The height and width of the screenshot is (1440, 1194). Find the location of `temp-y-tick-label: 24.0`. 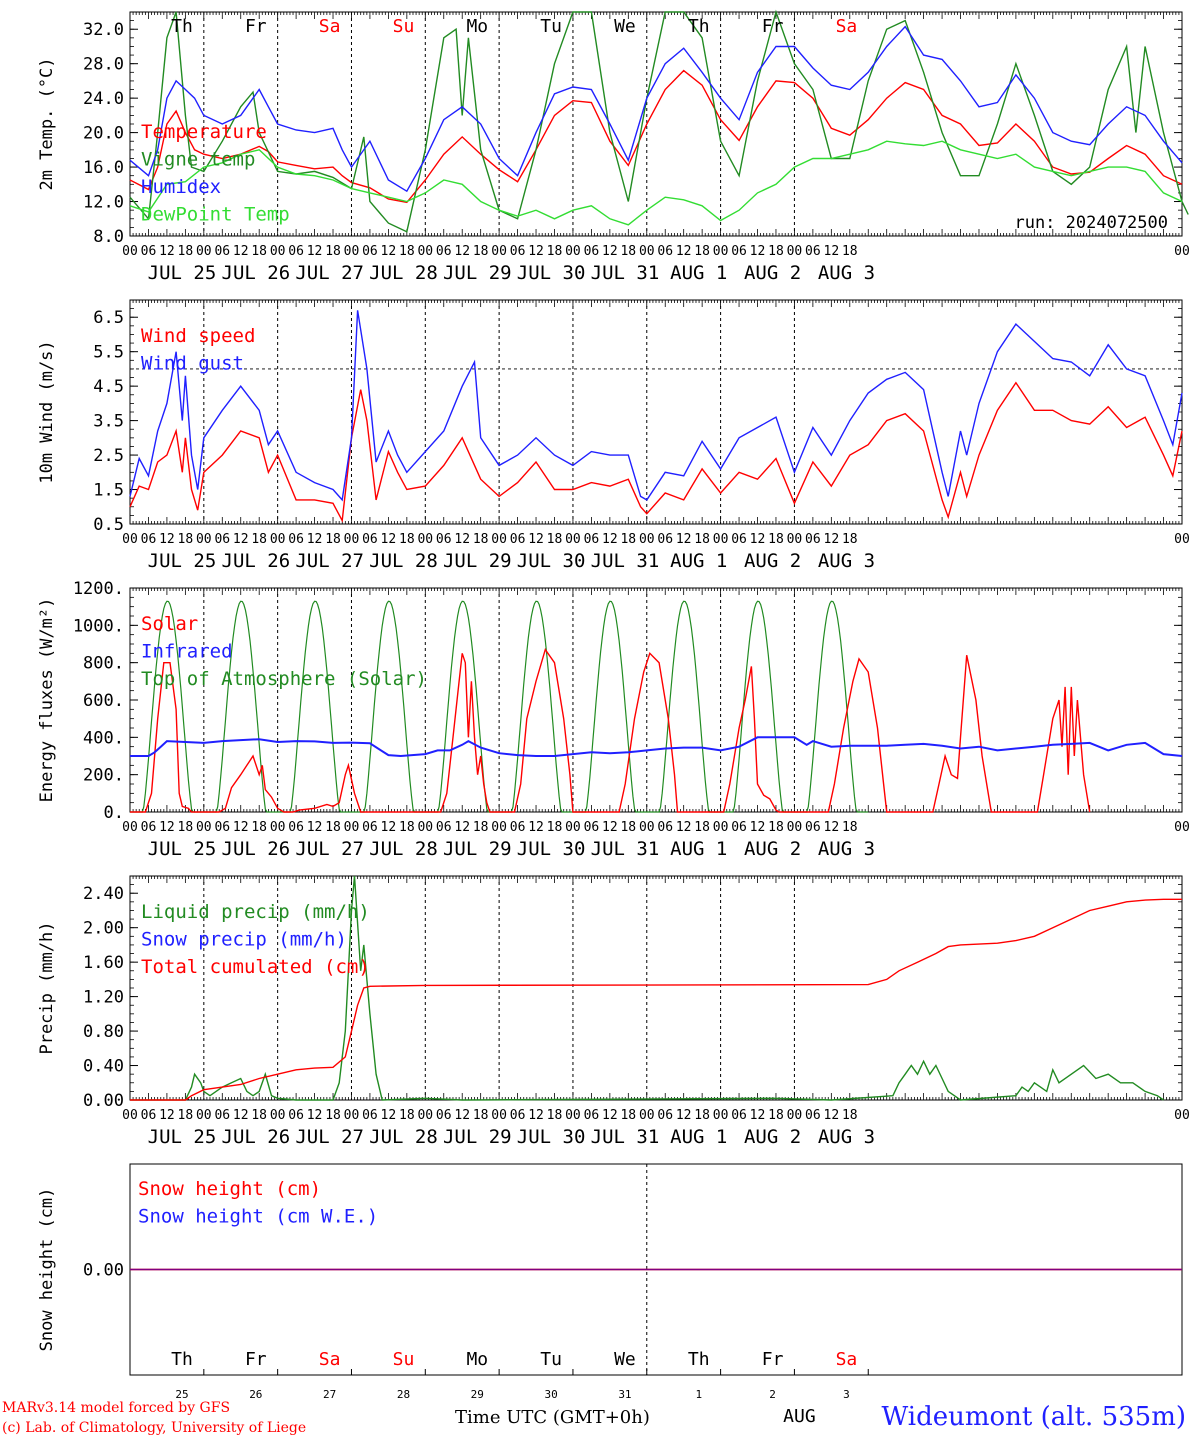

temp-y-tick-label: 24.0 is located at coordinates (103, 99).